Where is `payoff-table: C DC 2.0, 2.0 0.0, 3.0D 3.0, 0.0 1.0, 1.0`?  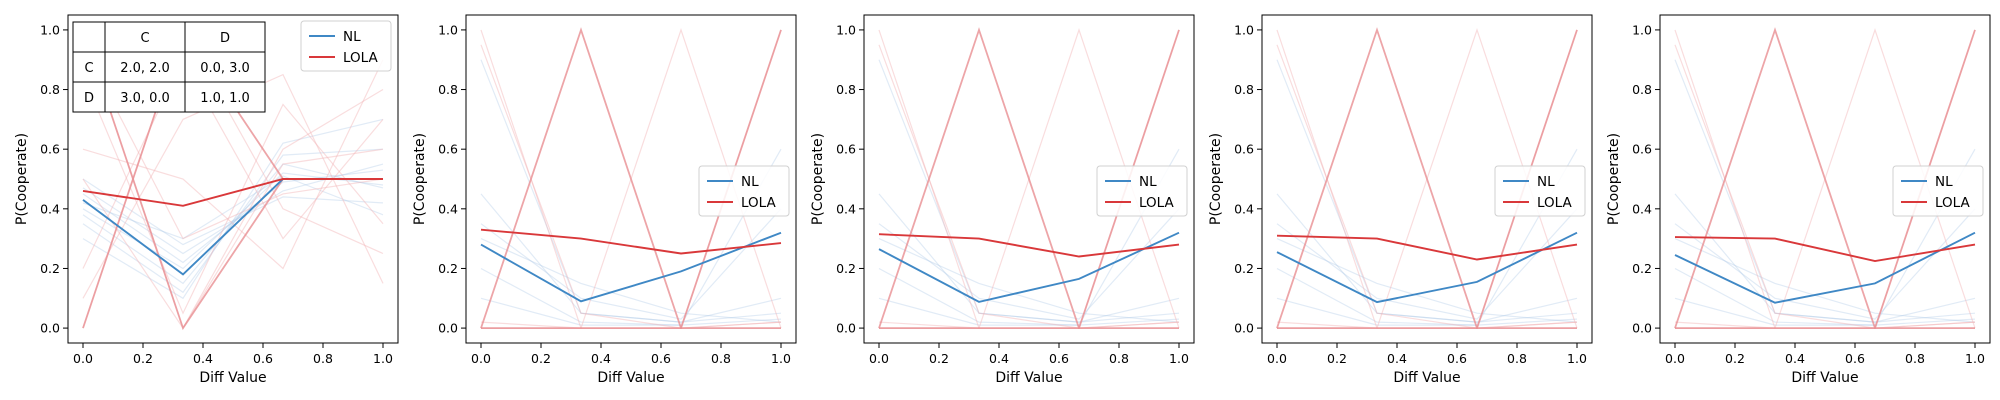 payoff-table: C DC 2.0, 2.0 0.0, 3.0D 3.0, 0.0 1.0, 1.0 is located at coordinates (169, 67).